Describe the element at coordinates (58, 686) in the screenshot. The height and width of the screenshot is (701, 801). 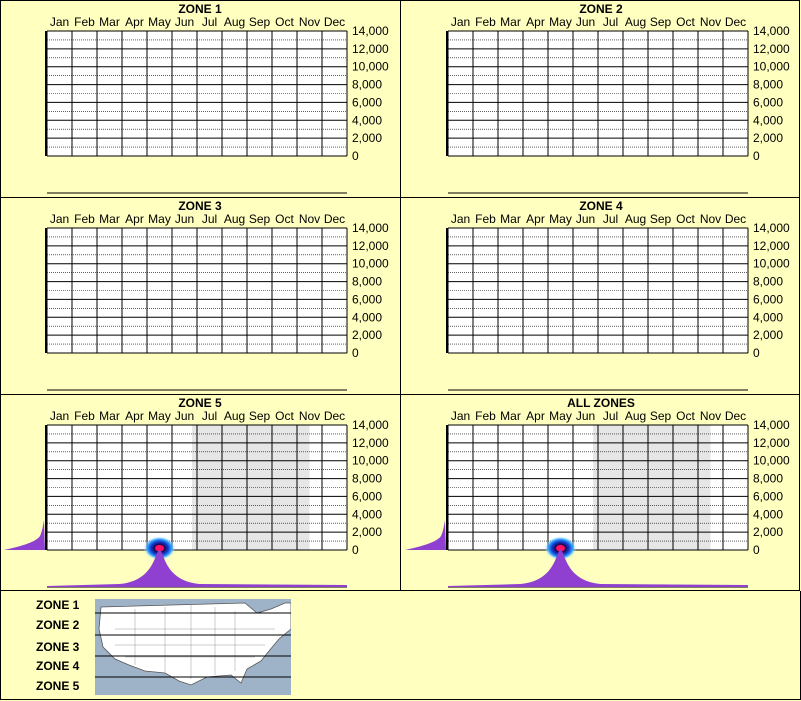
I see `zone-label-5: ZONE 5` at that location.